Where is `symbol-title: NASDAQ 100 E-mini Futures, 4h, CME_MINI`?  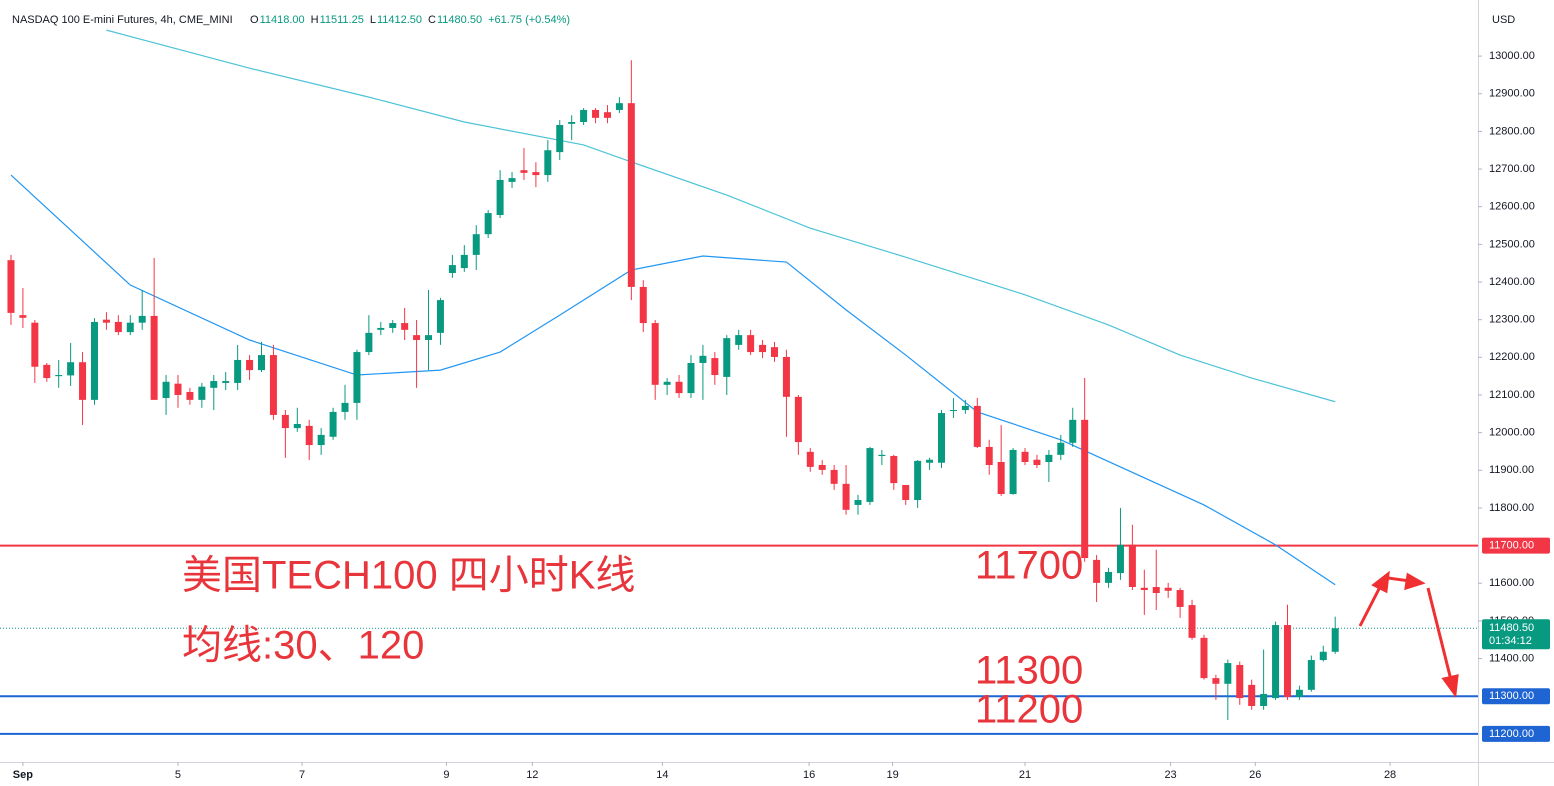 symbol-title: NASDAQ 100 E-mini Futures, 4h, CME_MINI is located at coordinates (122, 20).